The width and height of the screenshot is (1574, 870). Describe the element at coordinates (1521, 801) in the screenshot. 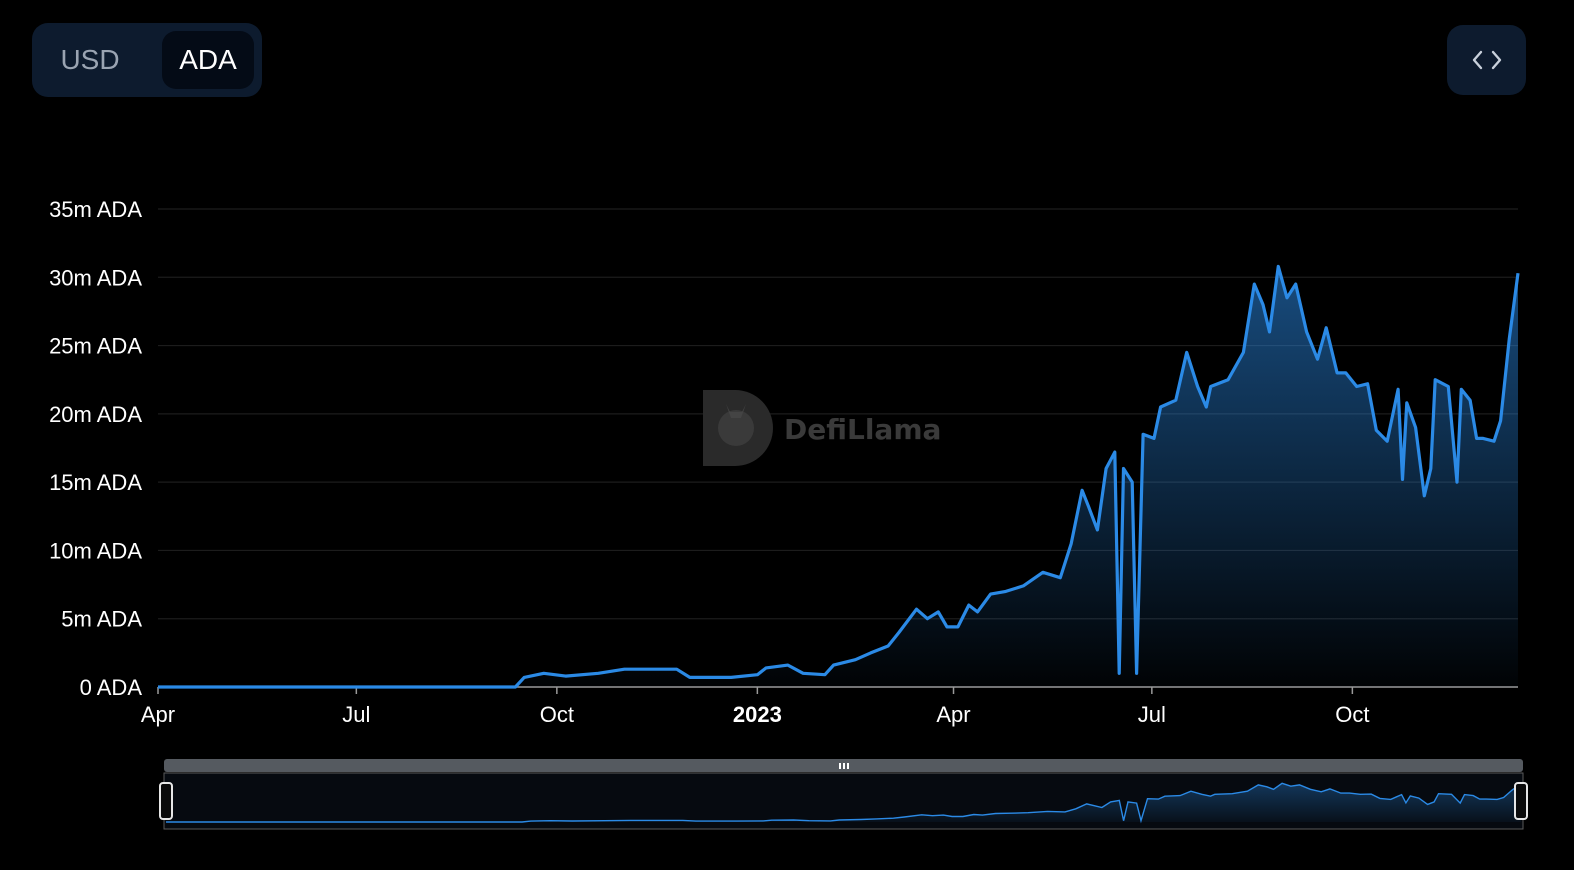

I see `slider-handle-right` at that location.